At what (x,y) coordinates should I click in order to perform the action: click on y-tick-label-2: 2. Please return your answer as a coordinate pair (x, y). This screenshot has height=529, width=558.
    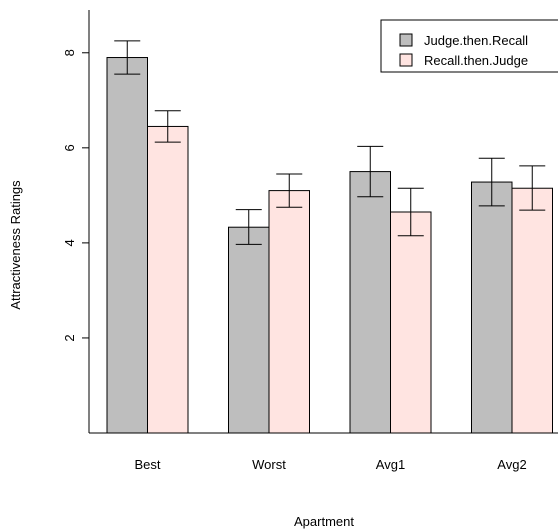
    Looking at the image, I should click on (69, 337).